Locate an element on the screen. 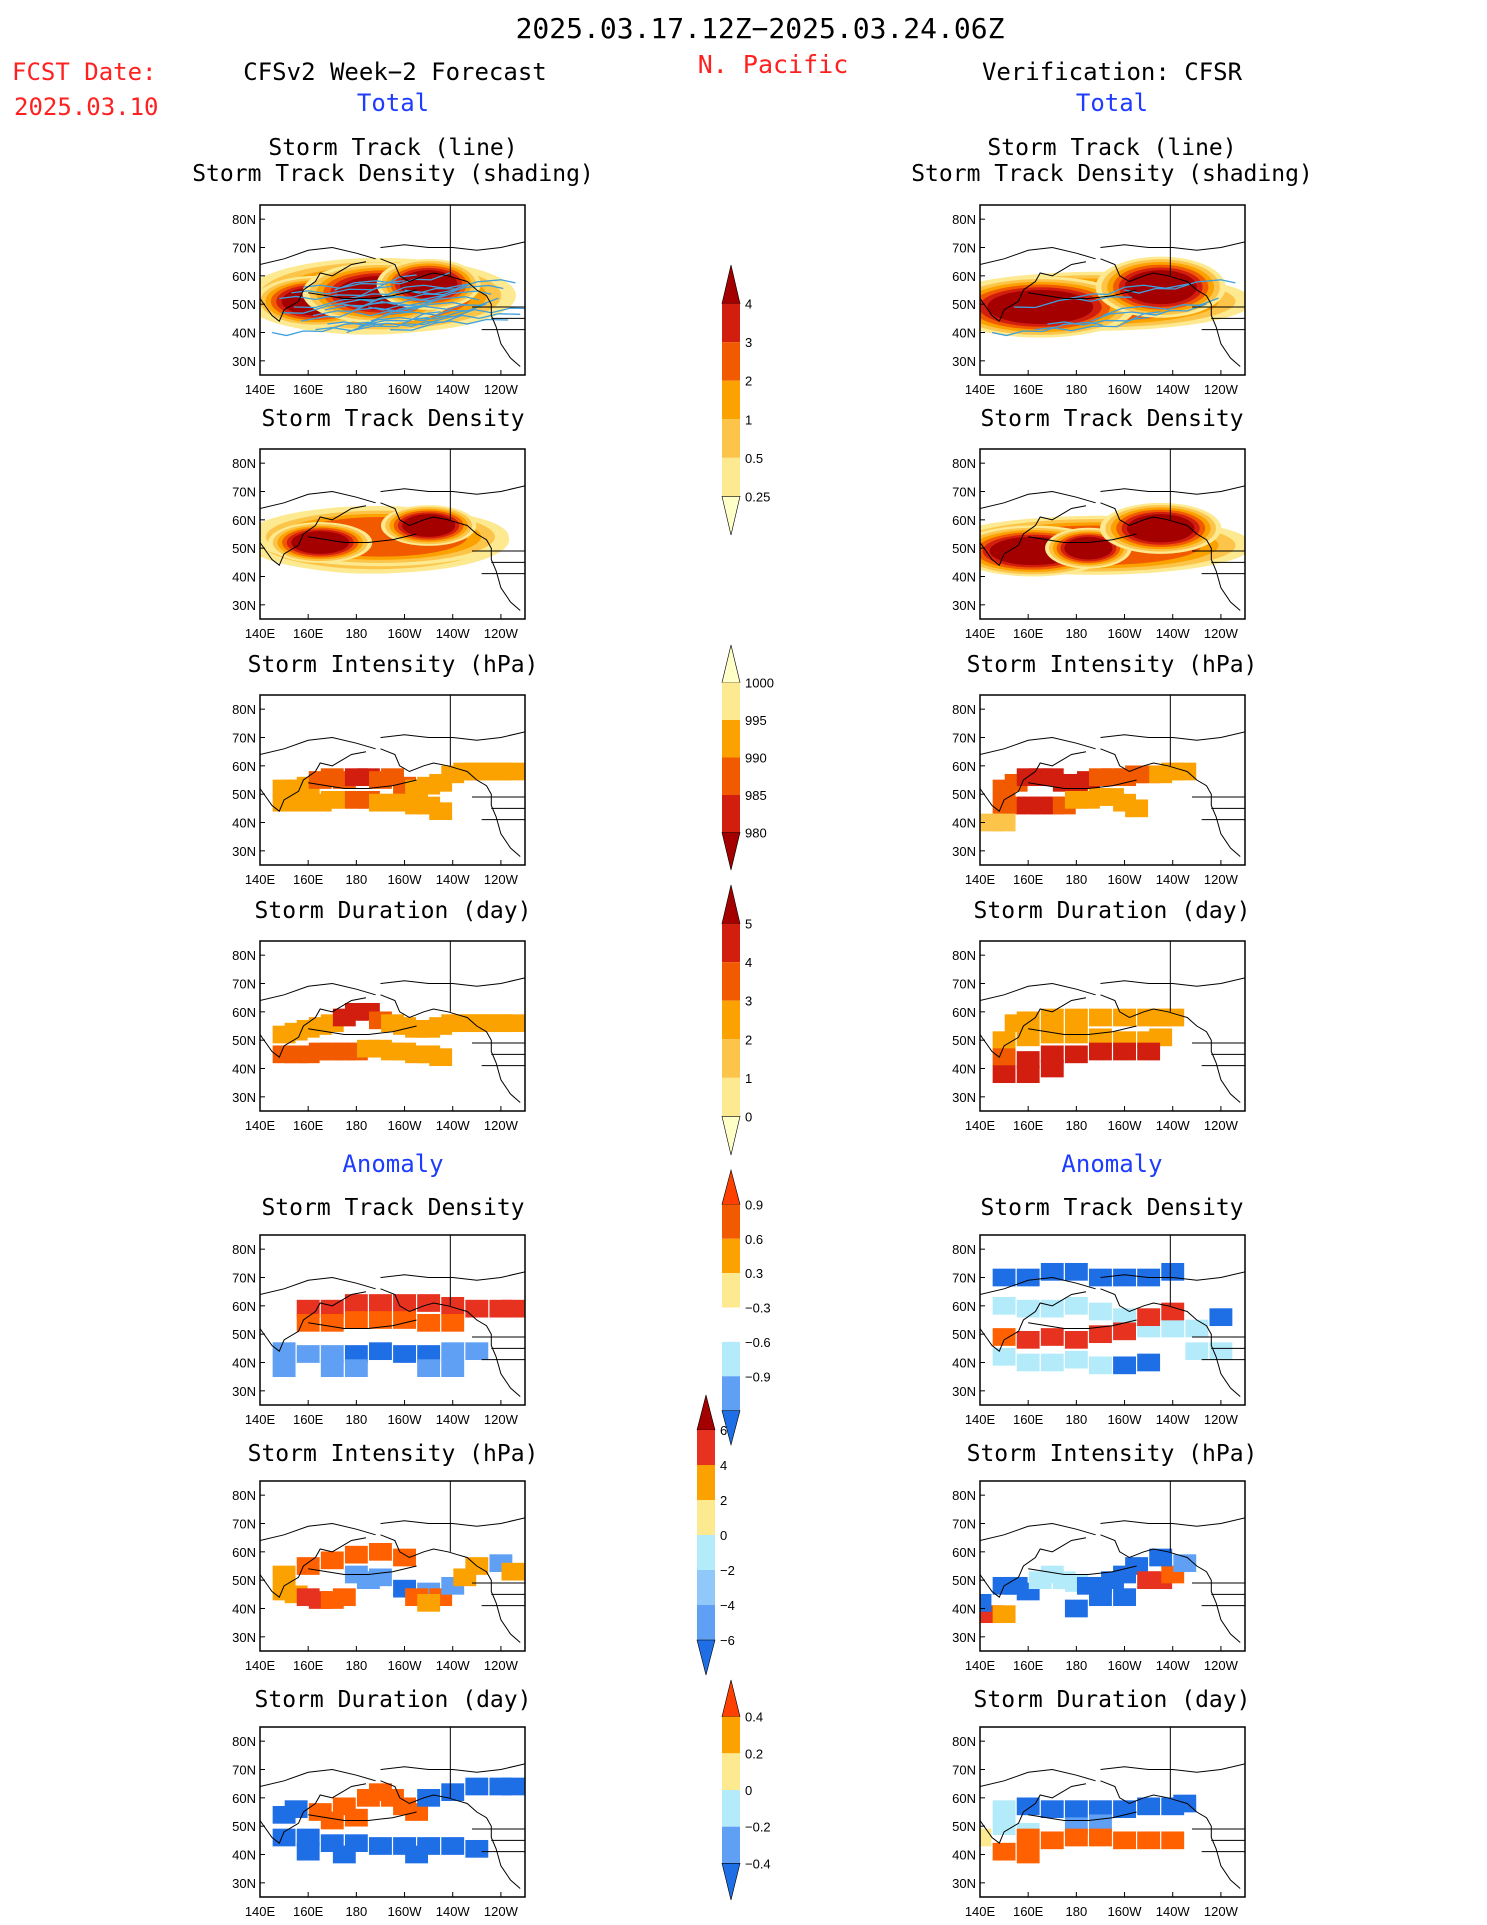  right-total-label: Total is located at coordinates (1112, 103).